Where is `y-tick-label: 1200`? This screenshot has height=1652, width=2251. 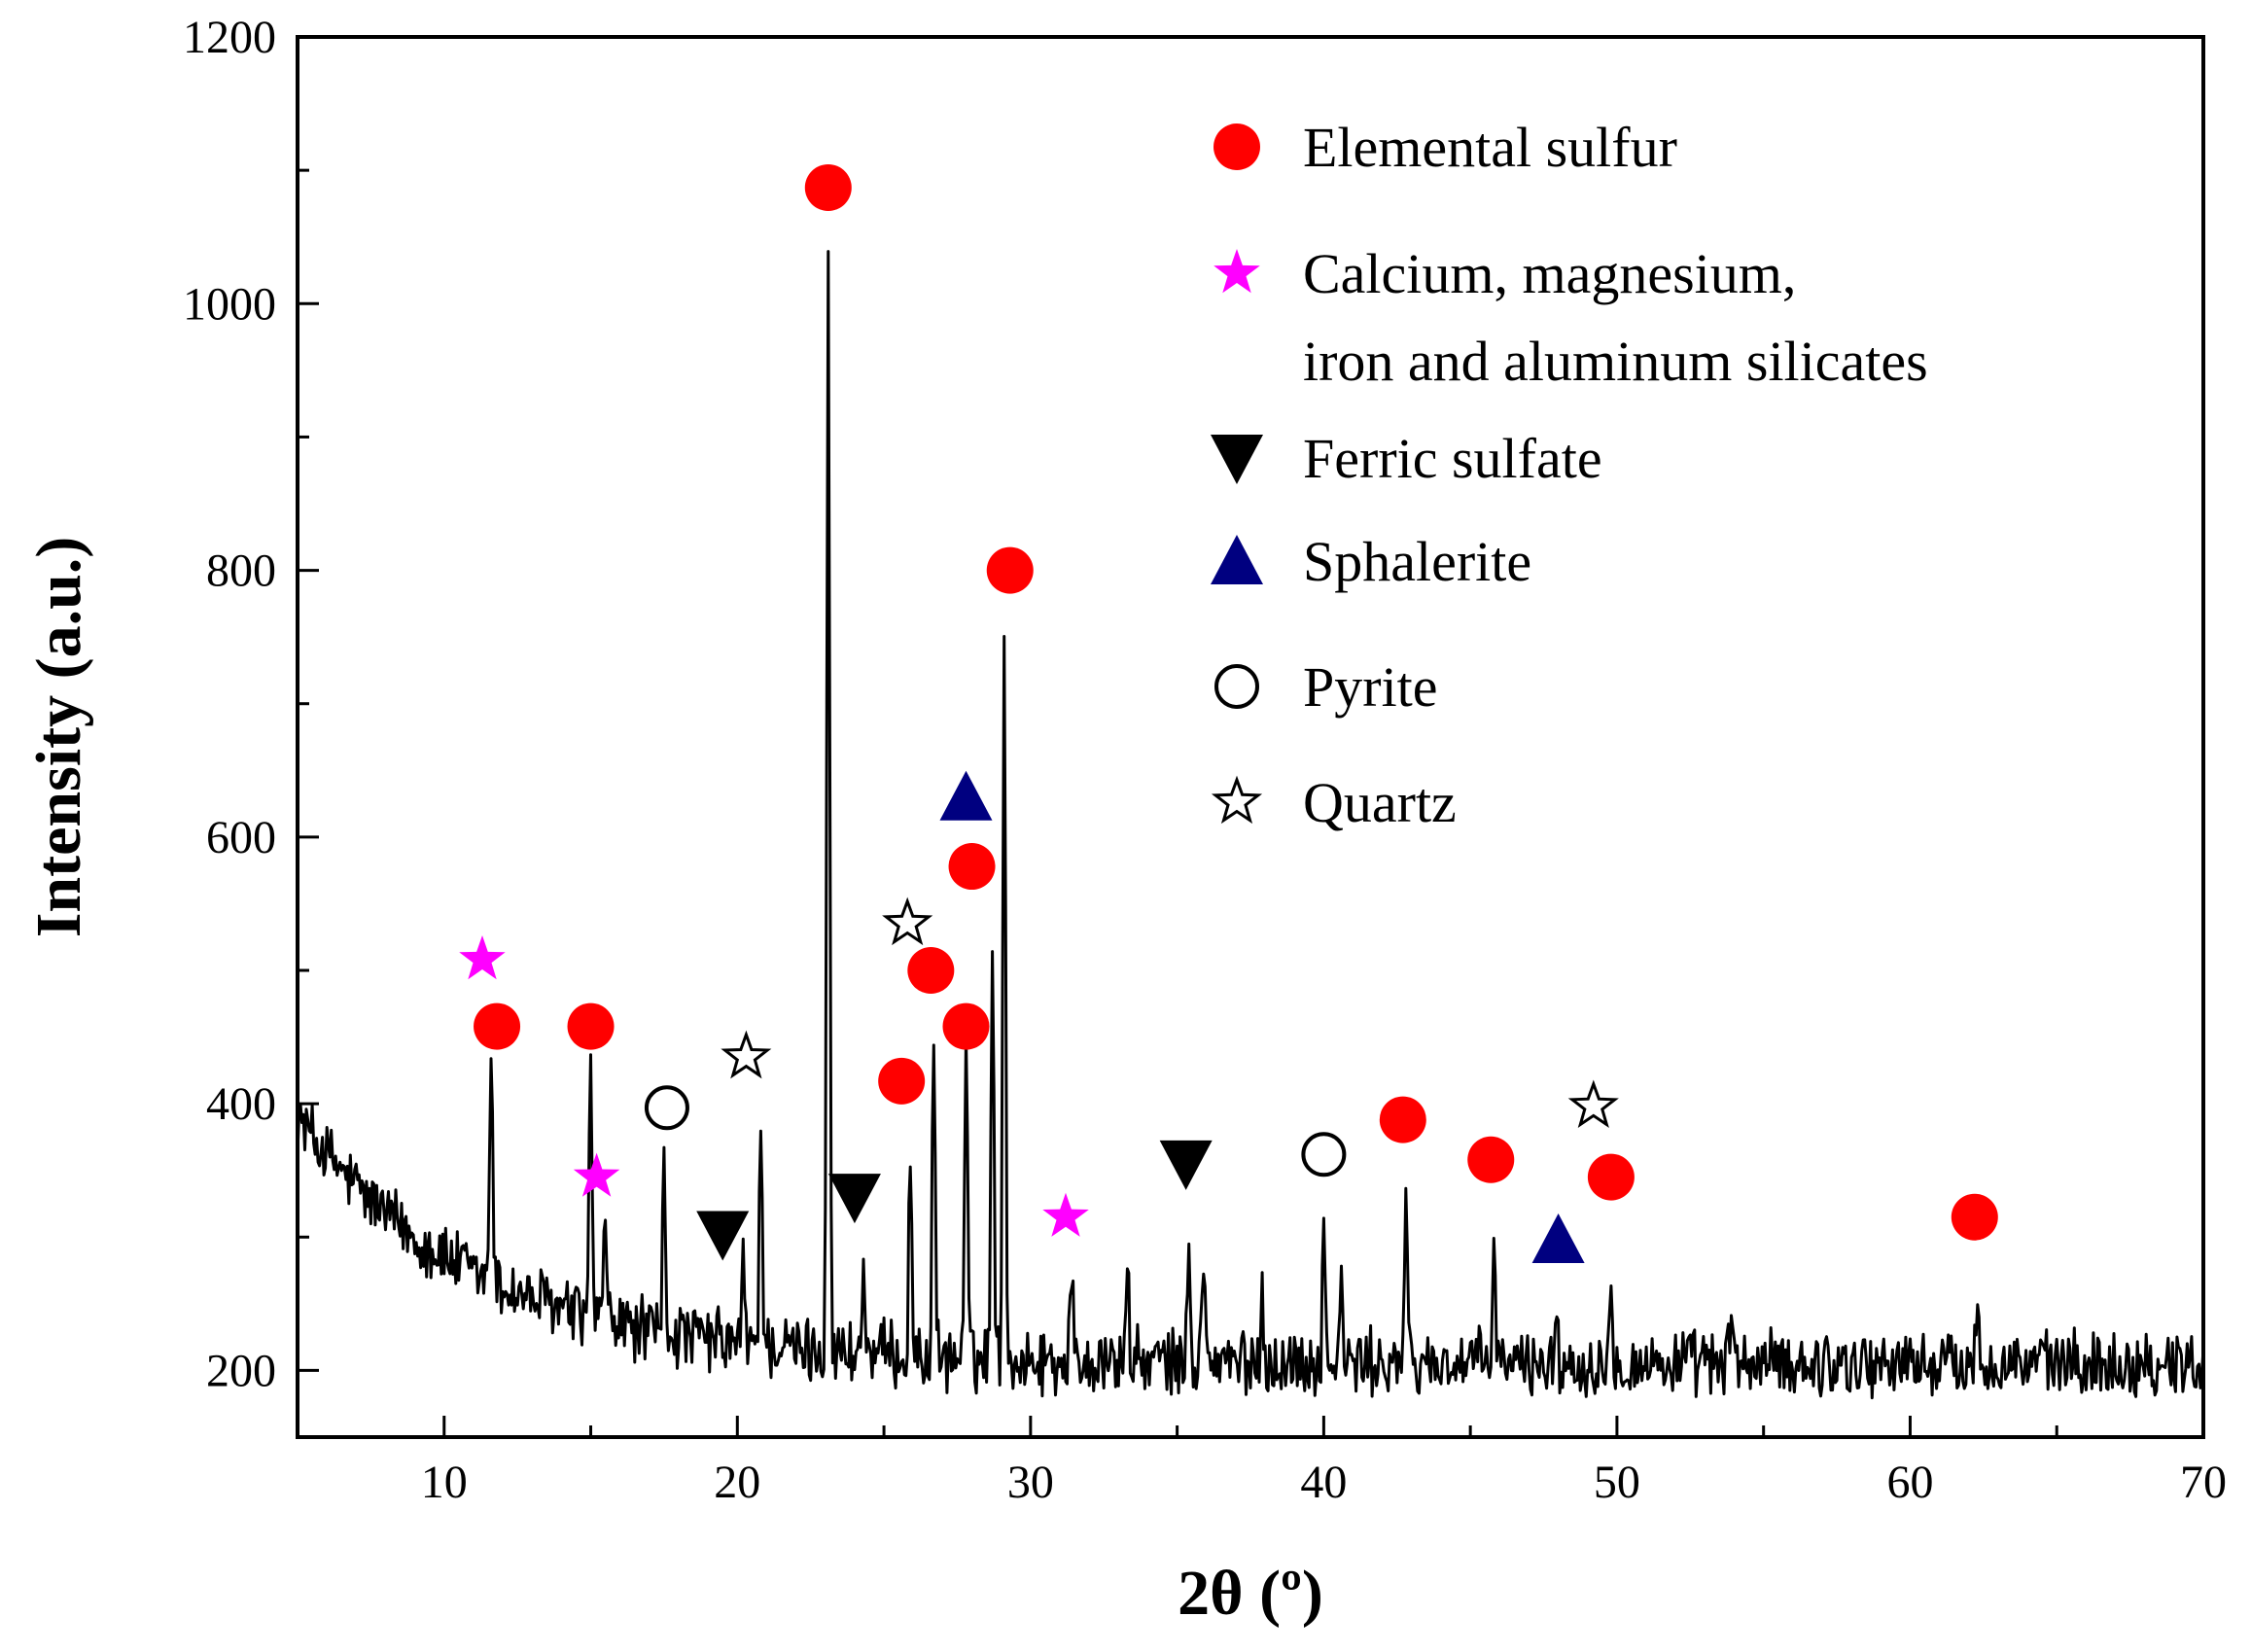 y-tick-label: 1200 is located at coordinates (229, 37).